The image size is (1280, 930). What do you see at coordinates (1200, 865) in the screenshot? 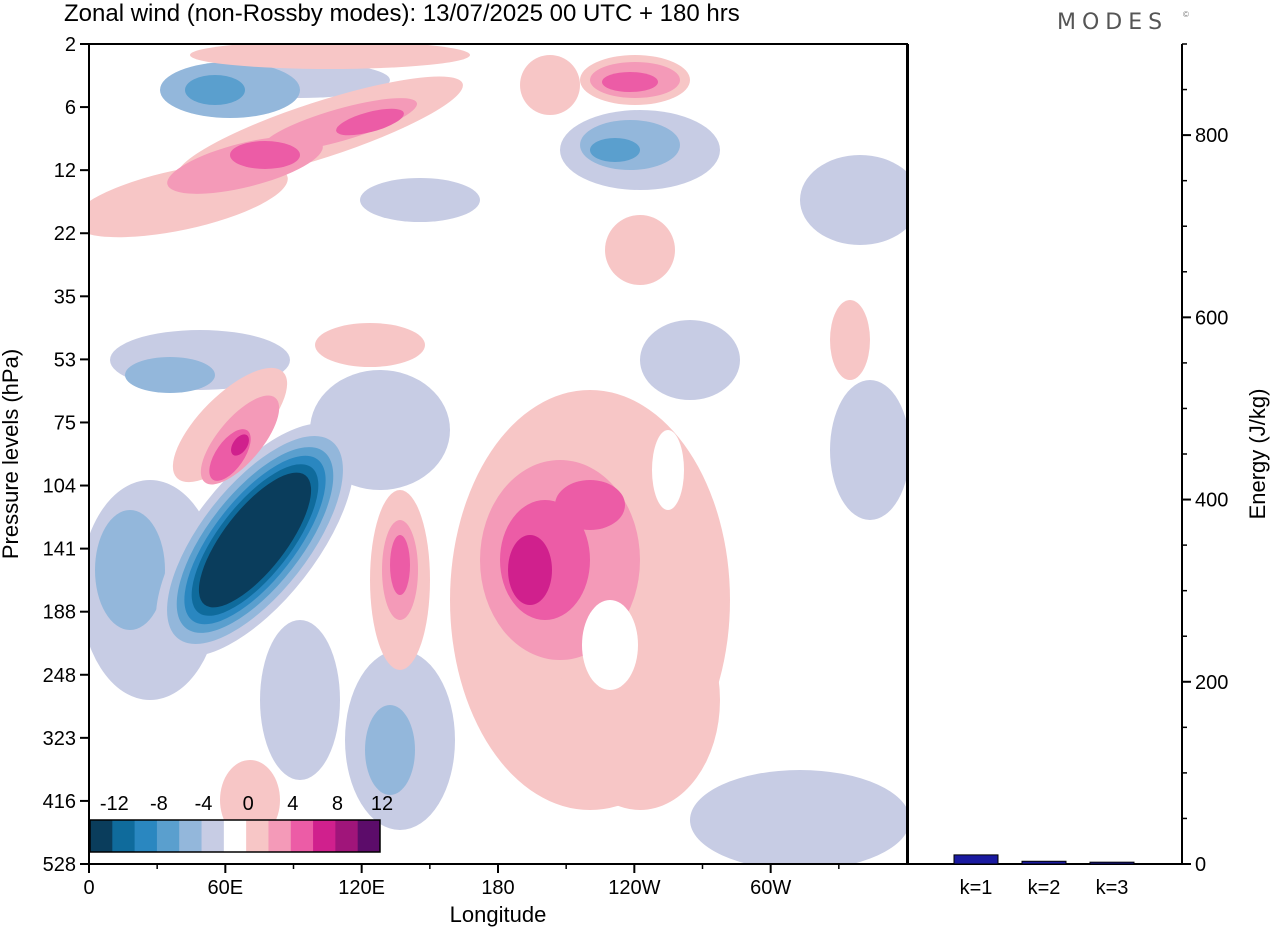
I see `energy-tick-label: 0` at bounding box center [1200, 865].